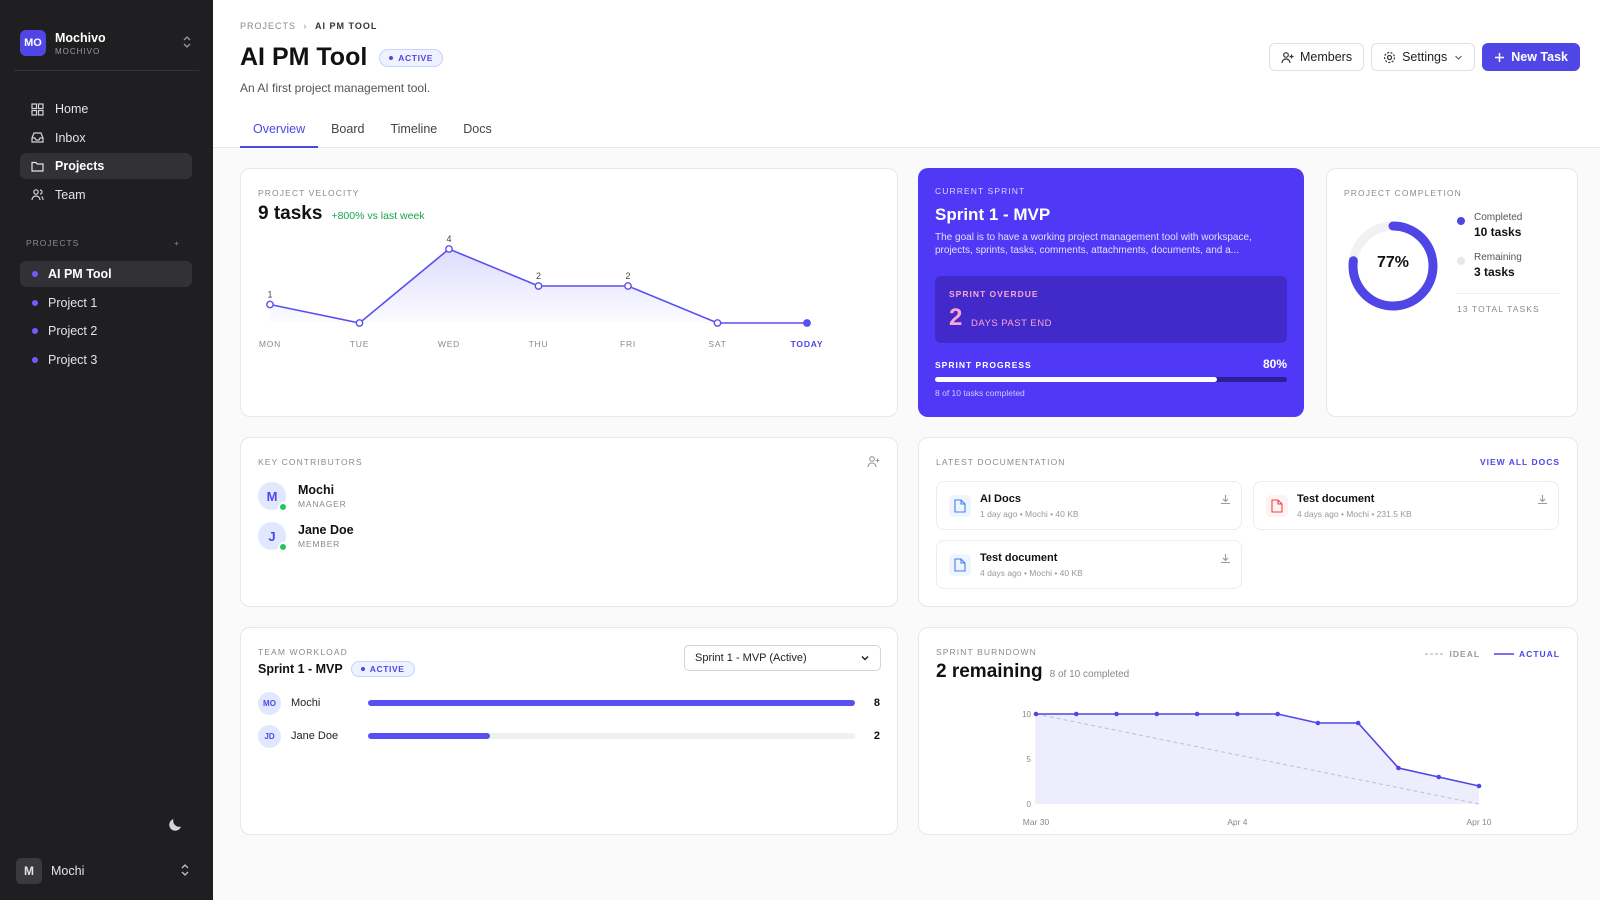  What do you see at coordinates (1089, 505) in the screenshot?
I see `doc-item: AI Docs 1 day ago • Mochi • 40 KB` at bounding box center [1089, 505].